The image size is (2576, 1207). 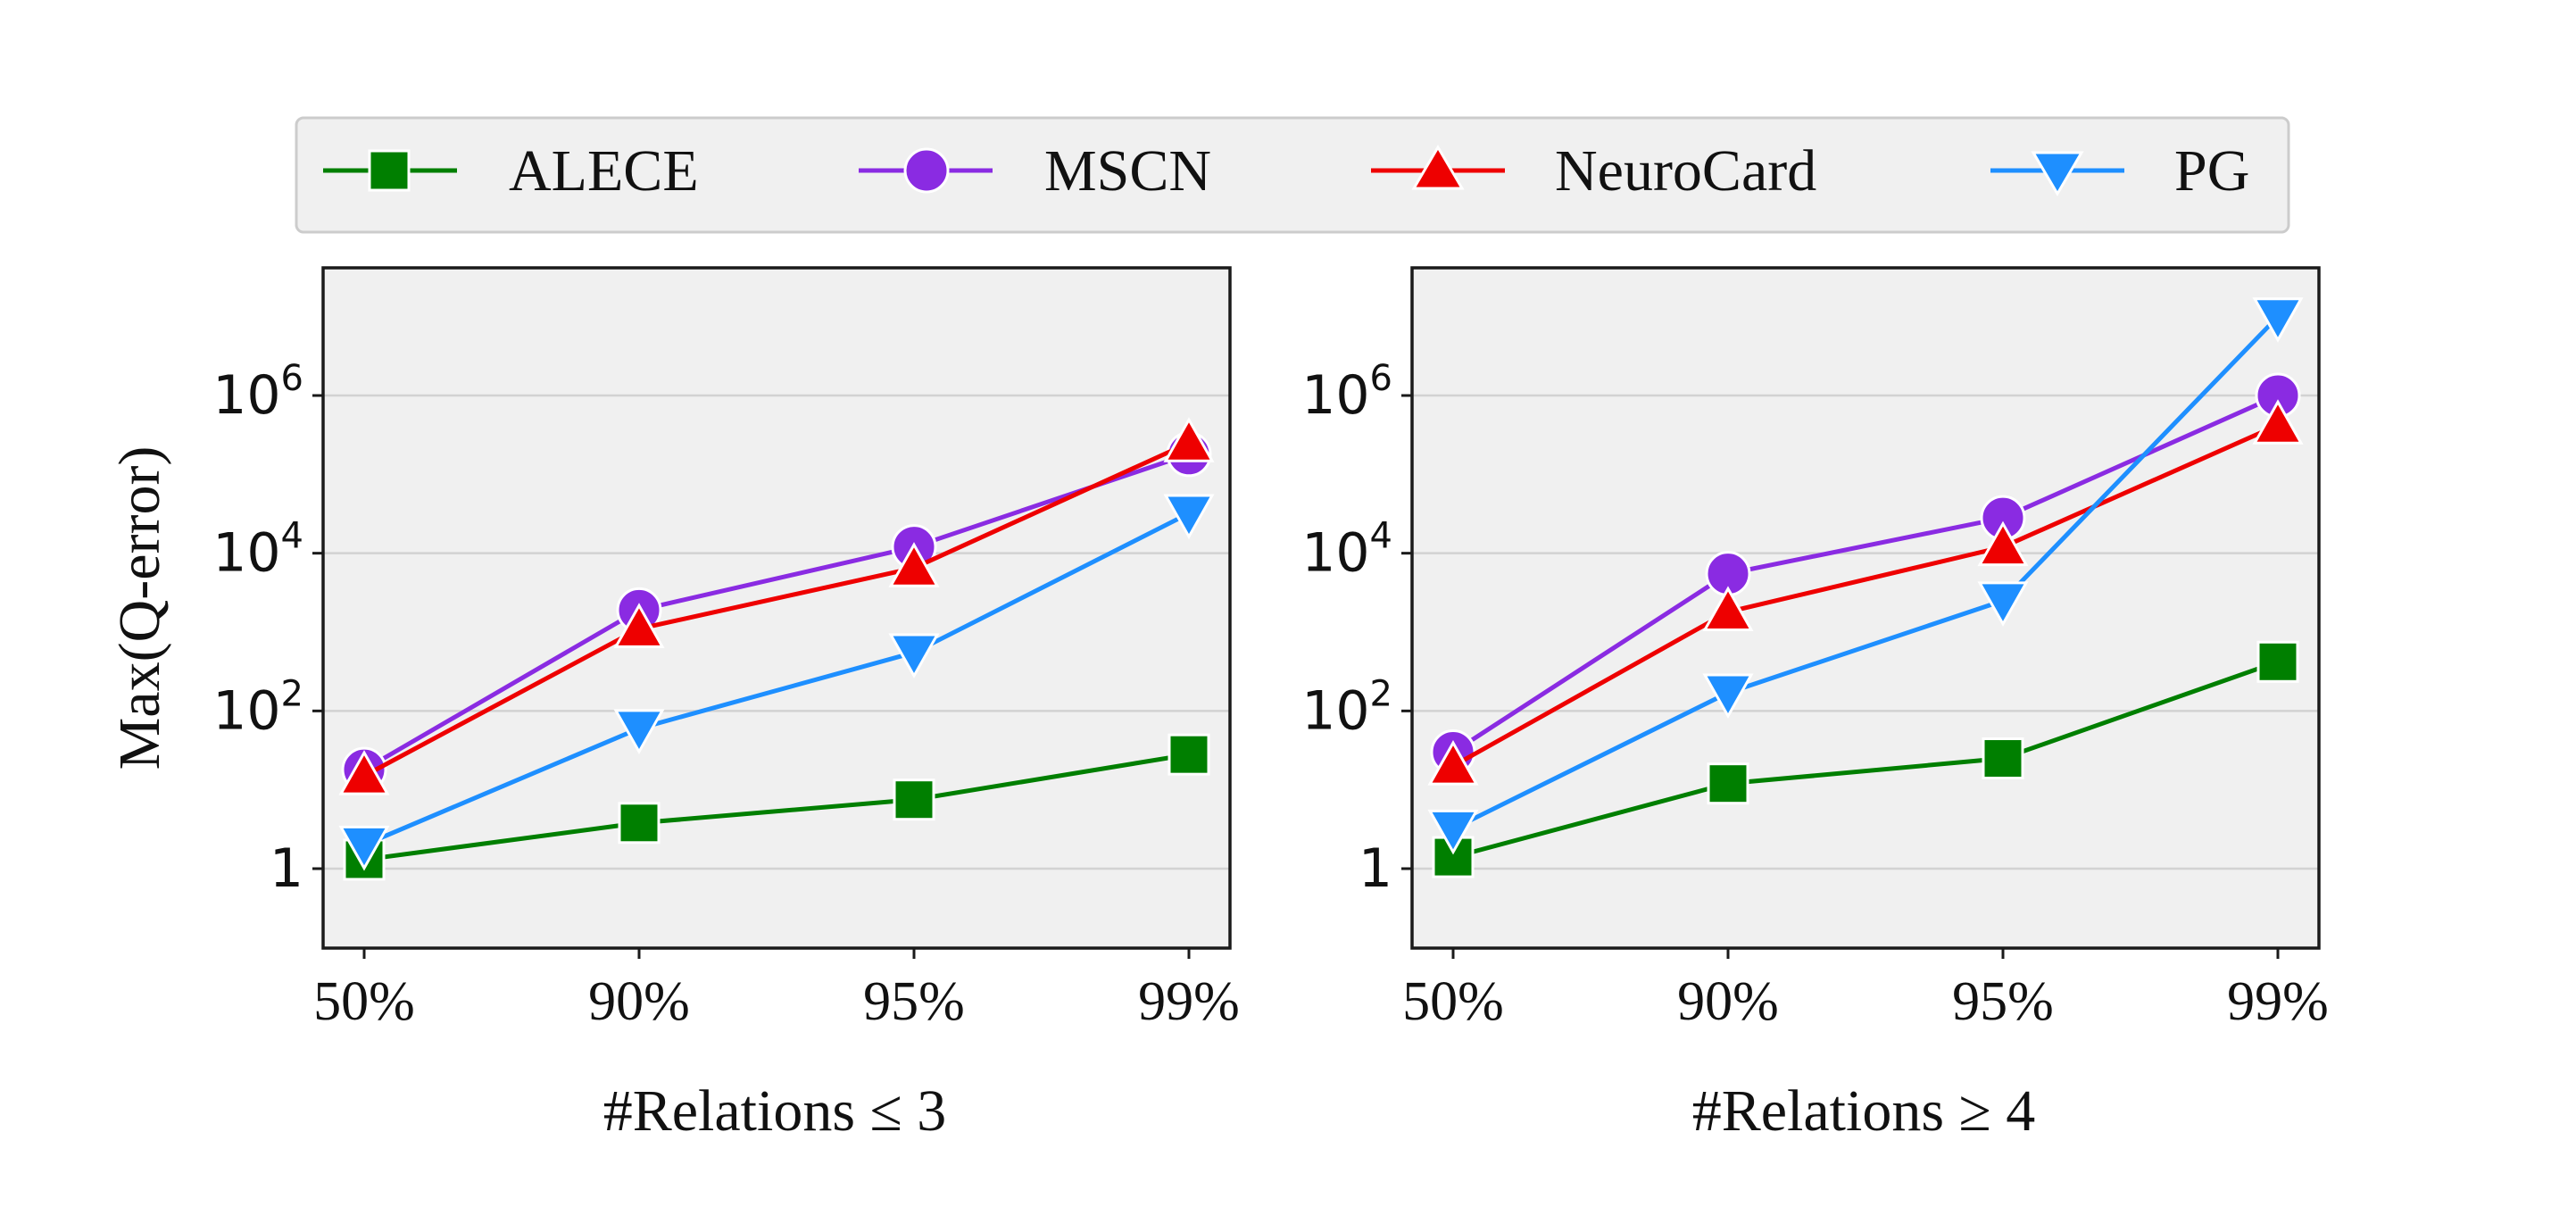 I want to click on left-gridlines, so click(x=776, y=632).